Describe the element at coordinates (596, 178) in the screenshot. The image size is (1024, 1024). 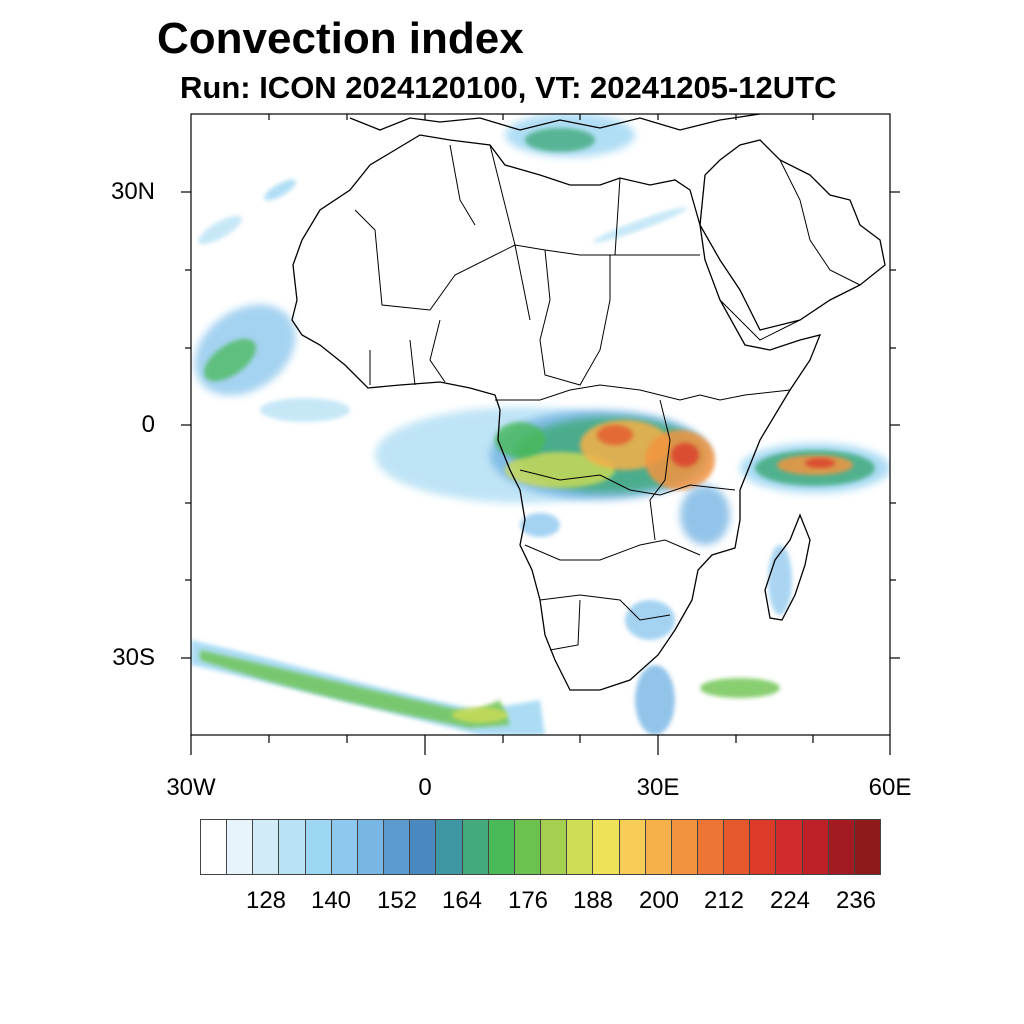
I see `field-mediterranean` at that location.